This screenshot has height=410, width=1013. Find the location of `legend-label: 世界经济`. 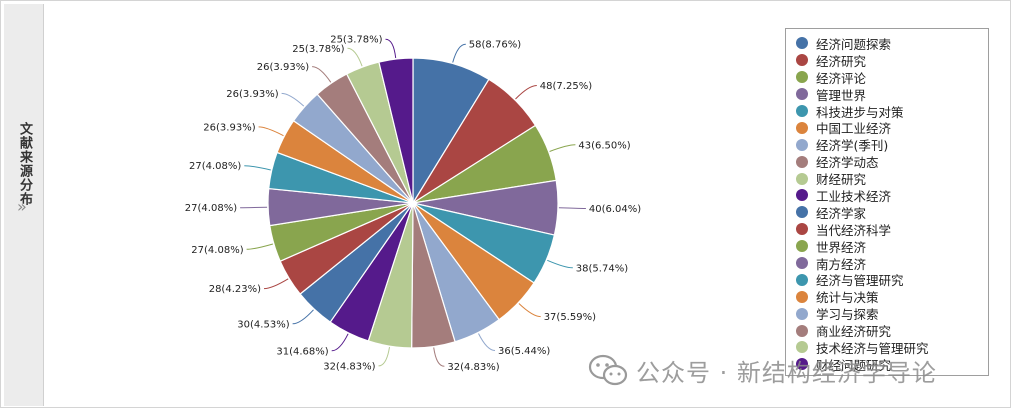

legend-label: 世界经济 is located at coordinates (841, 247).